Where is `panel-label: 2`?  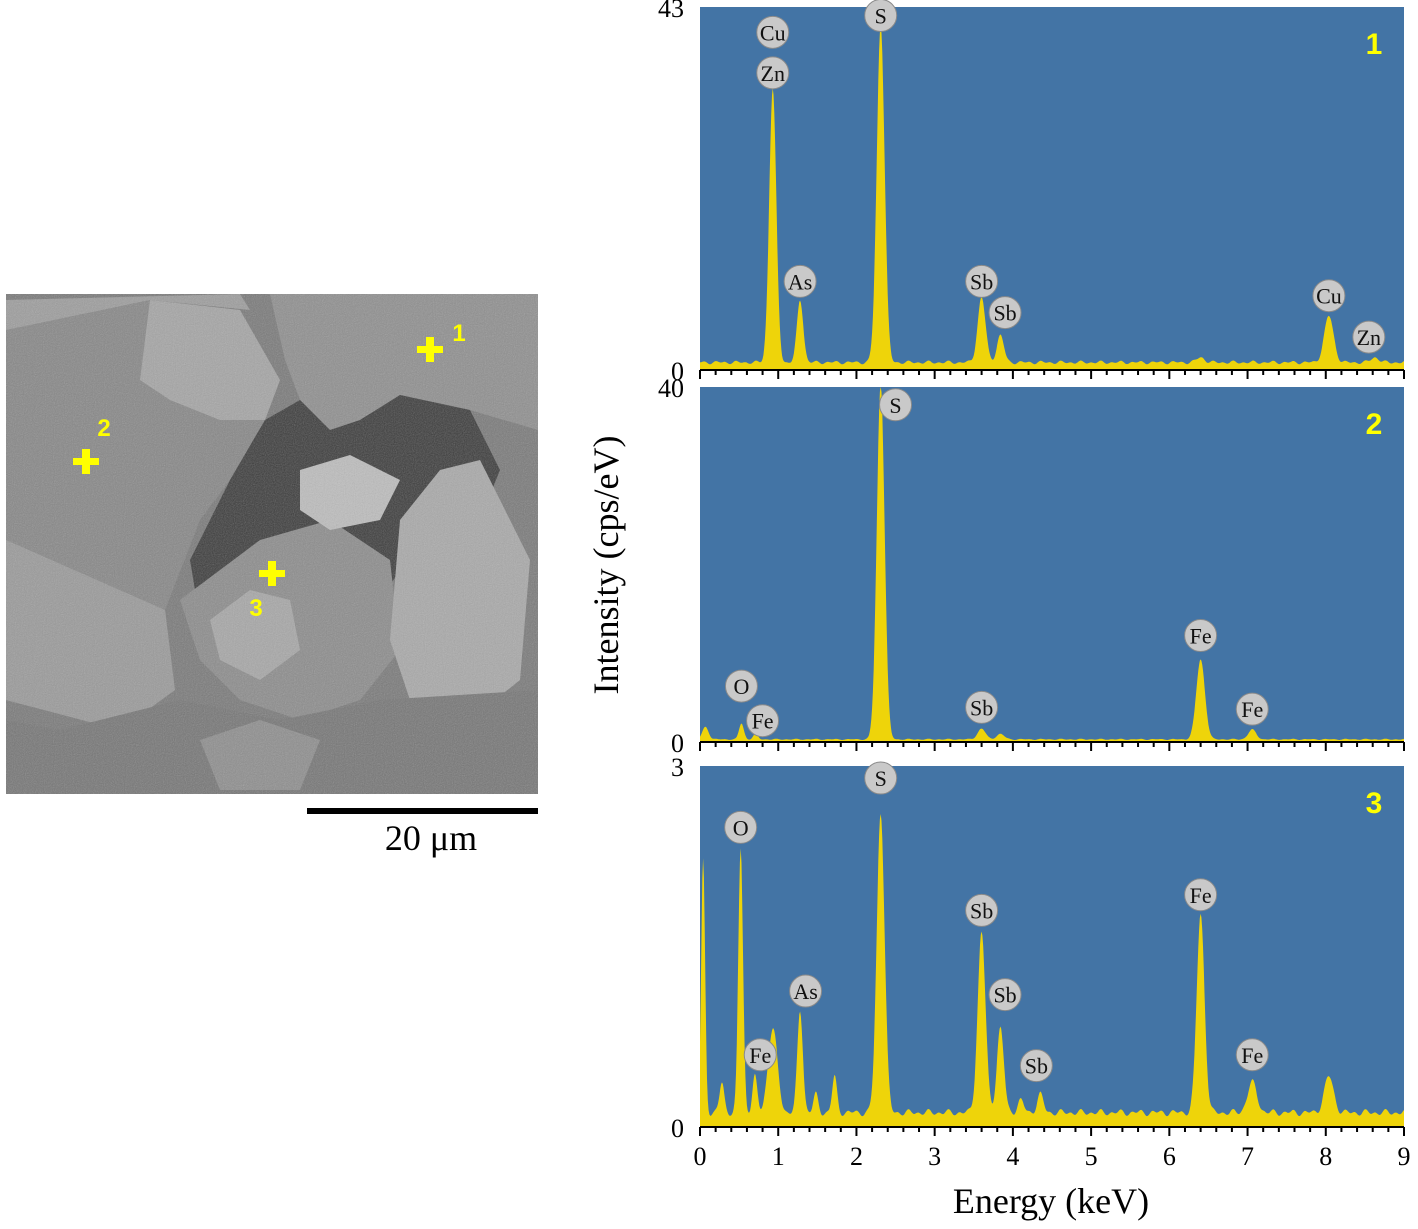 panel-label: 2 is located at coordinates (1374, 424).